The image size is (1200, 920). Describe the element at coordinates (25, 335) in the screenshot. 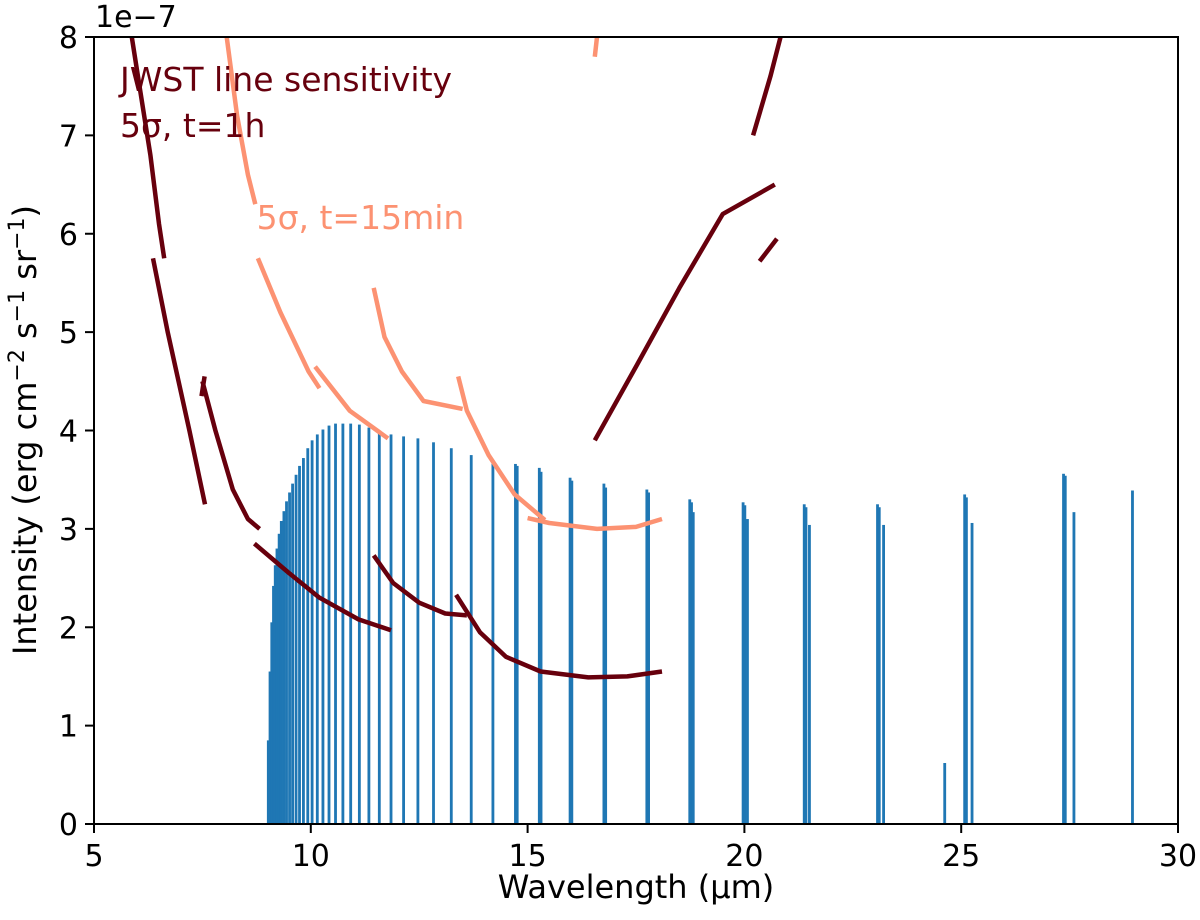

I see `y-label-part: s` at that location.